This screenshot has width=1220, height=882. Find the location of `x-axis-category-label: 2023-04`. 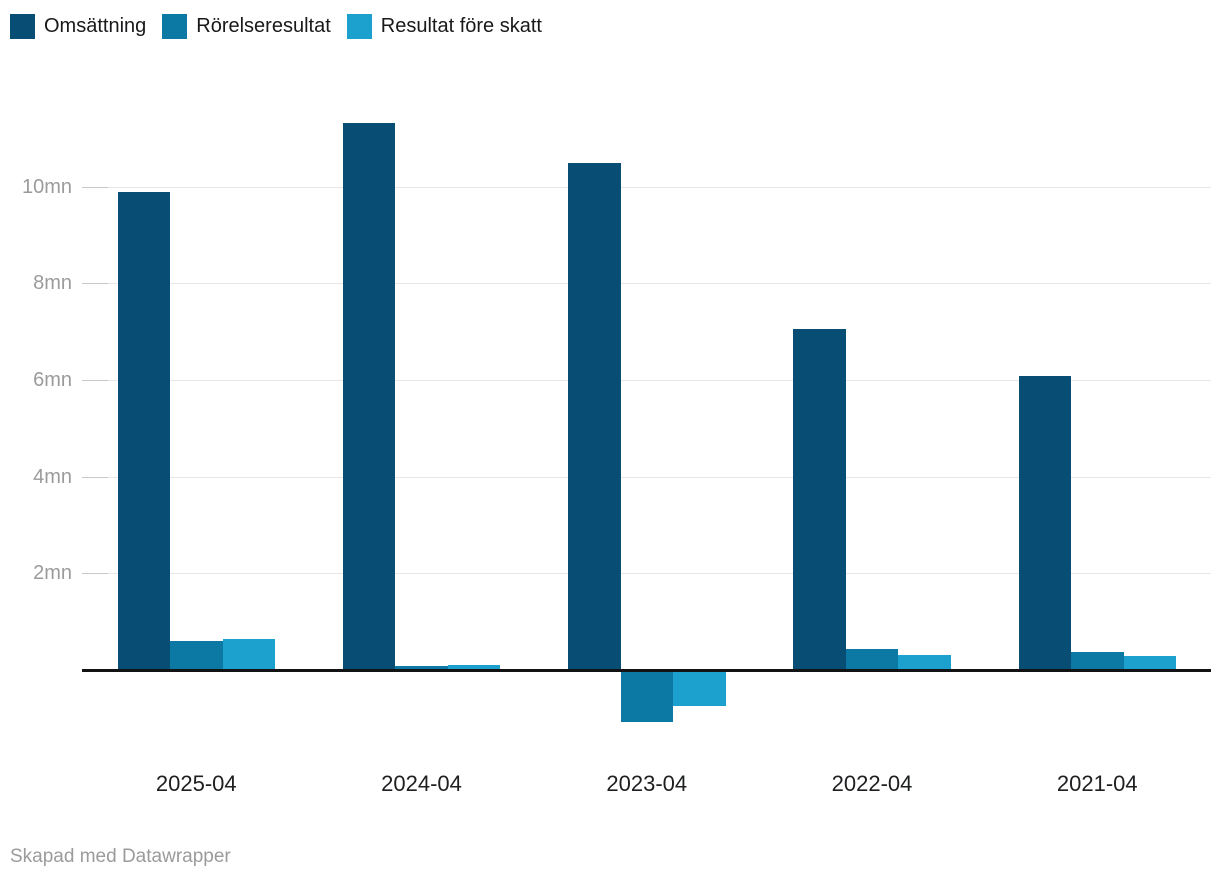

x-axis-category-label: 2023-04 is located at coordinates (647, 783).